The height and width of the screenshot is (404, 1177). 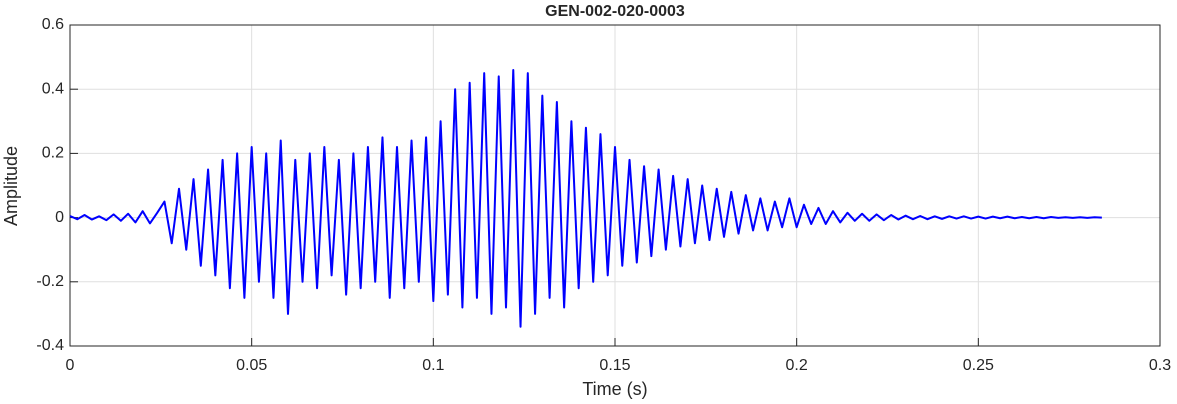 I want to click on y-tick-label: 0.4, so click(x=53, y=88).